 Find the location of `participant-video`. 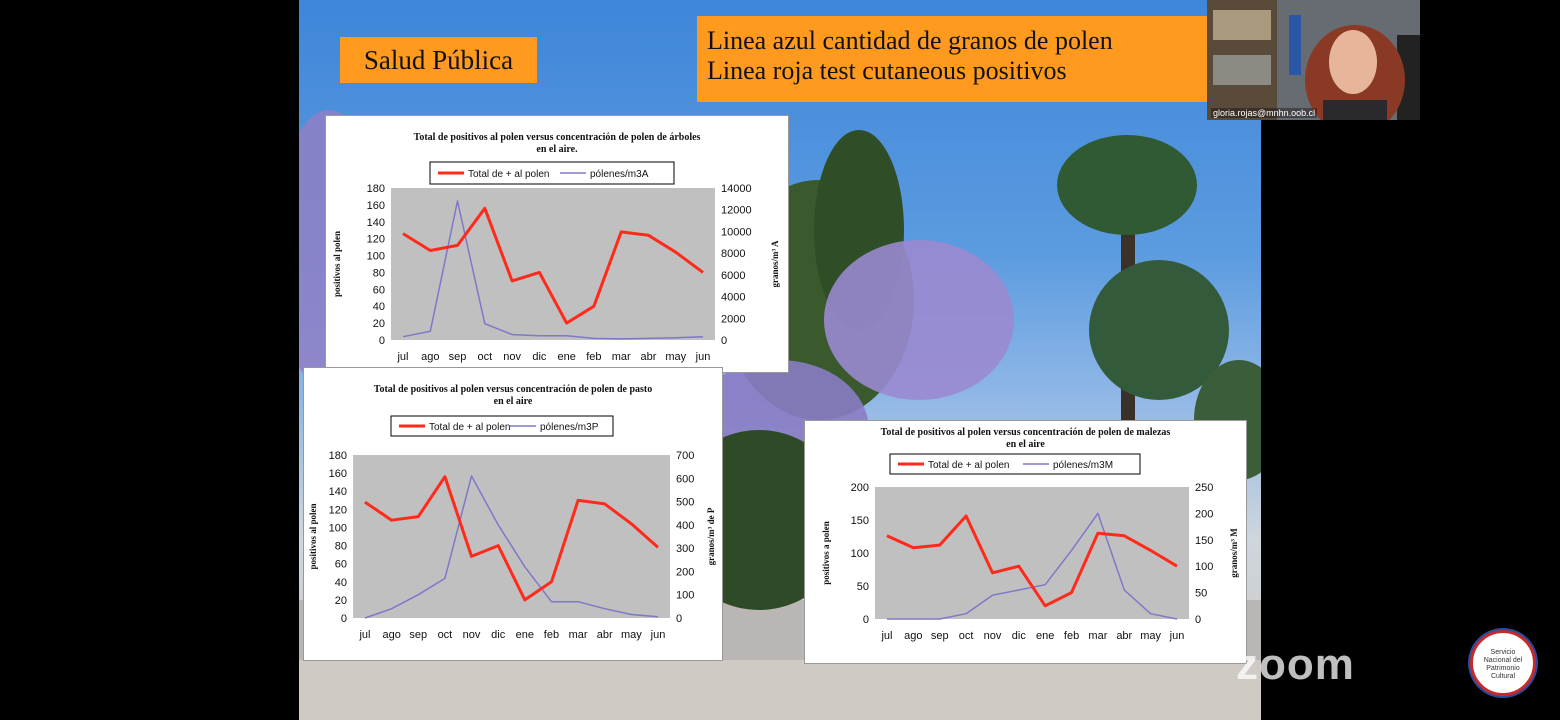

participant-video is located at coordinates (1313, 60).